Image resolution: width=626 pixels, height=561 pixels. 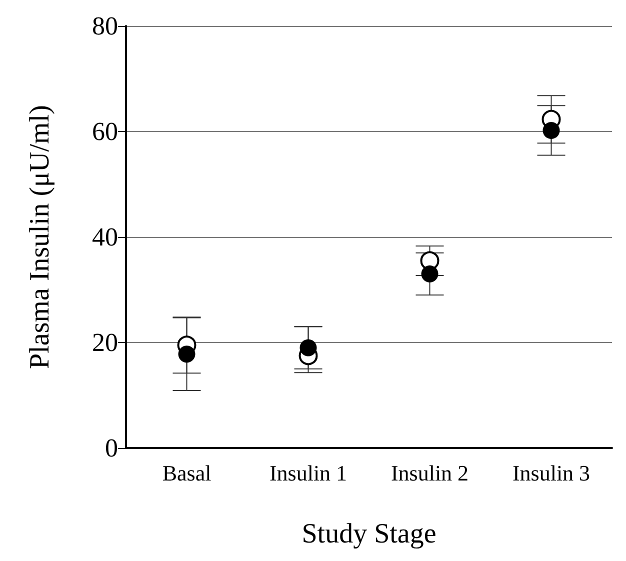 I want to click on x-axis-title: Study Stage, so click(x=369, y=534).